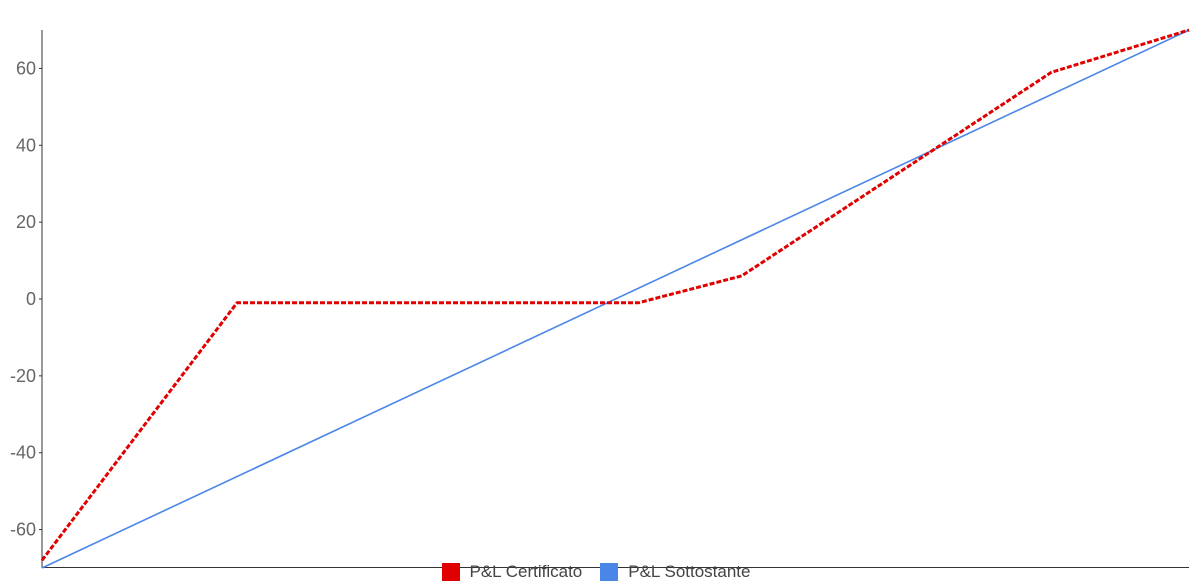 The width and height of the screenshot is (1192, 586). Describe the element at coordinates (526, 571) in the screenshot. I see `legend-label-certificato: P&L Certificato` at that location.